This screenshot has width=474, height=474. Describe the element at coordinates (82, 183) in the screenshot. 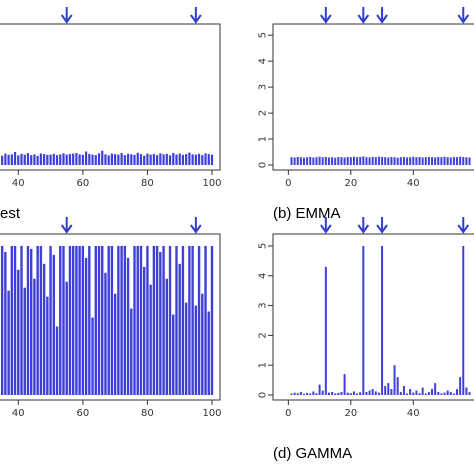

I see `x-tick-label: 60` at that location.